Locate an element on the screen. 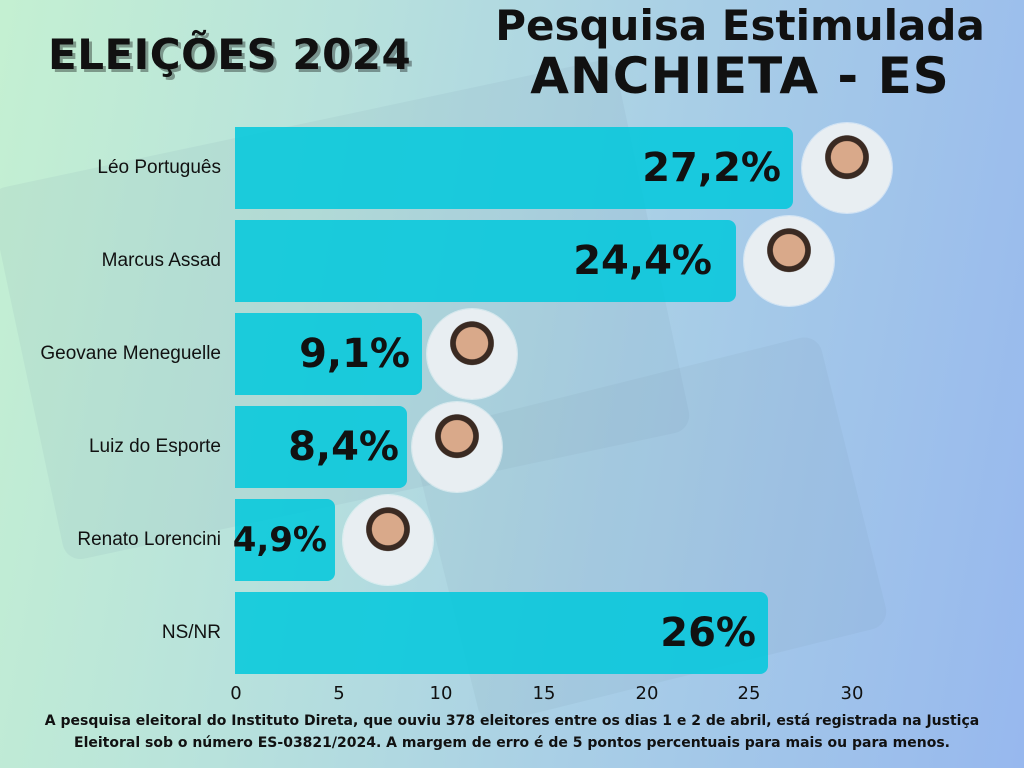  x-axis-tick: 5 is located at coordinates (339, 693).